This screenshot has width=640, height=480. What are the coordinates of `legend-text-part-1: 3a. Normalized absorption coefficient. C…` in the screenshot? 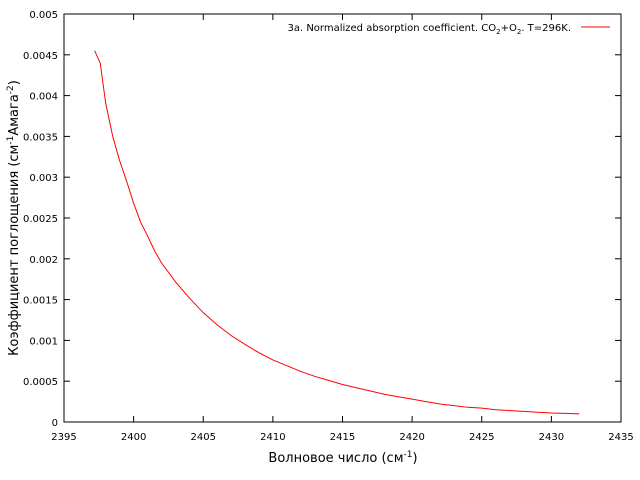 It's located at (391, 28).